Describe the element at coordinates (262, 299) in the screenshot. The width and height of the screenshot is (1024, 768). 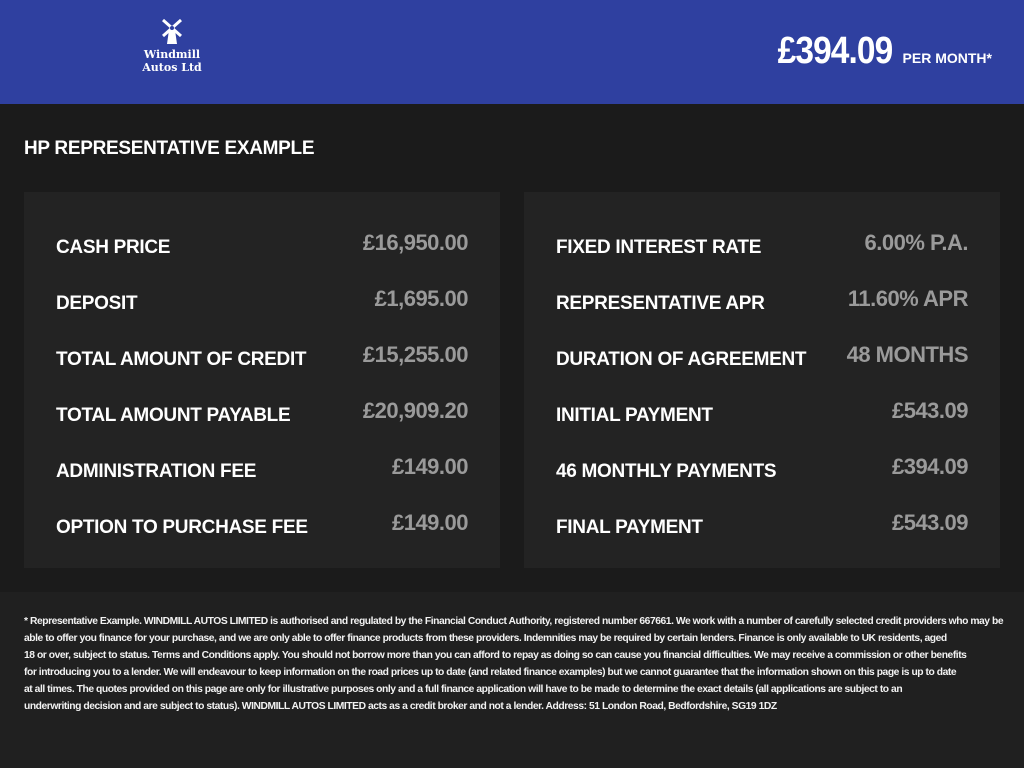
I see `finance-row: DEPOSIT £1,695.00` at that location.